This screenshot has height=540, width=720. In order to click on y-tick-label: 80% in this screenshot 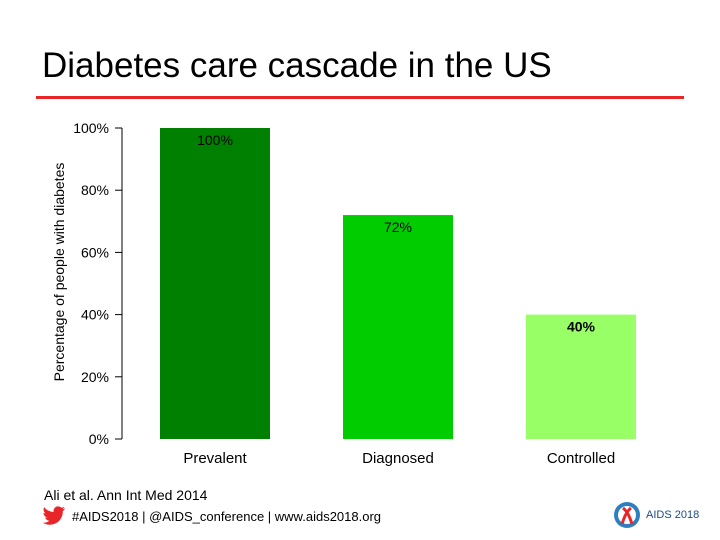, I will do `click(95, 190)`.